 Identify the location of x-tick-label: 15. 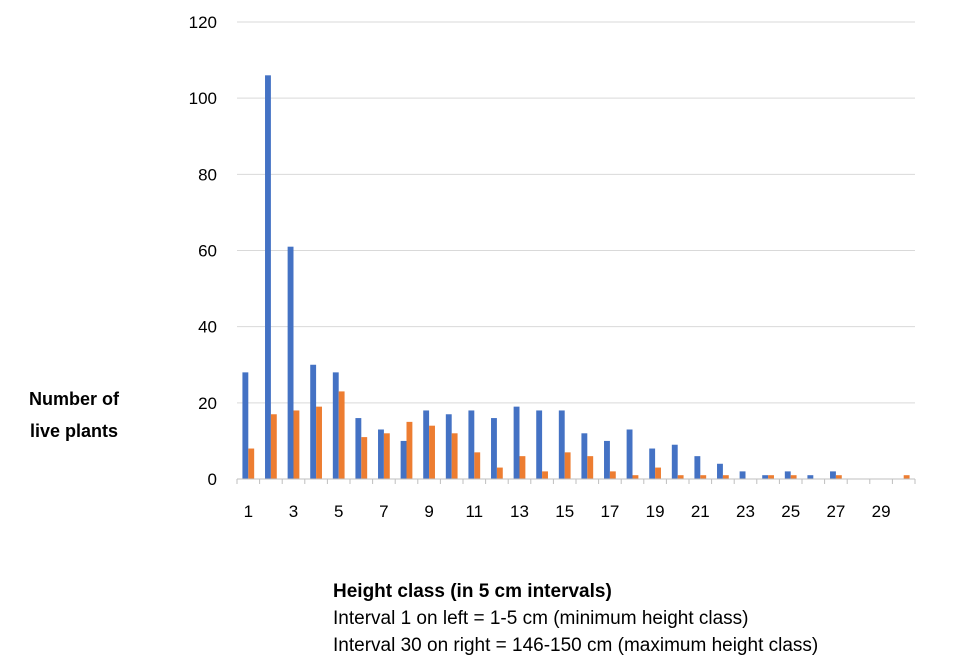
(564, 511).